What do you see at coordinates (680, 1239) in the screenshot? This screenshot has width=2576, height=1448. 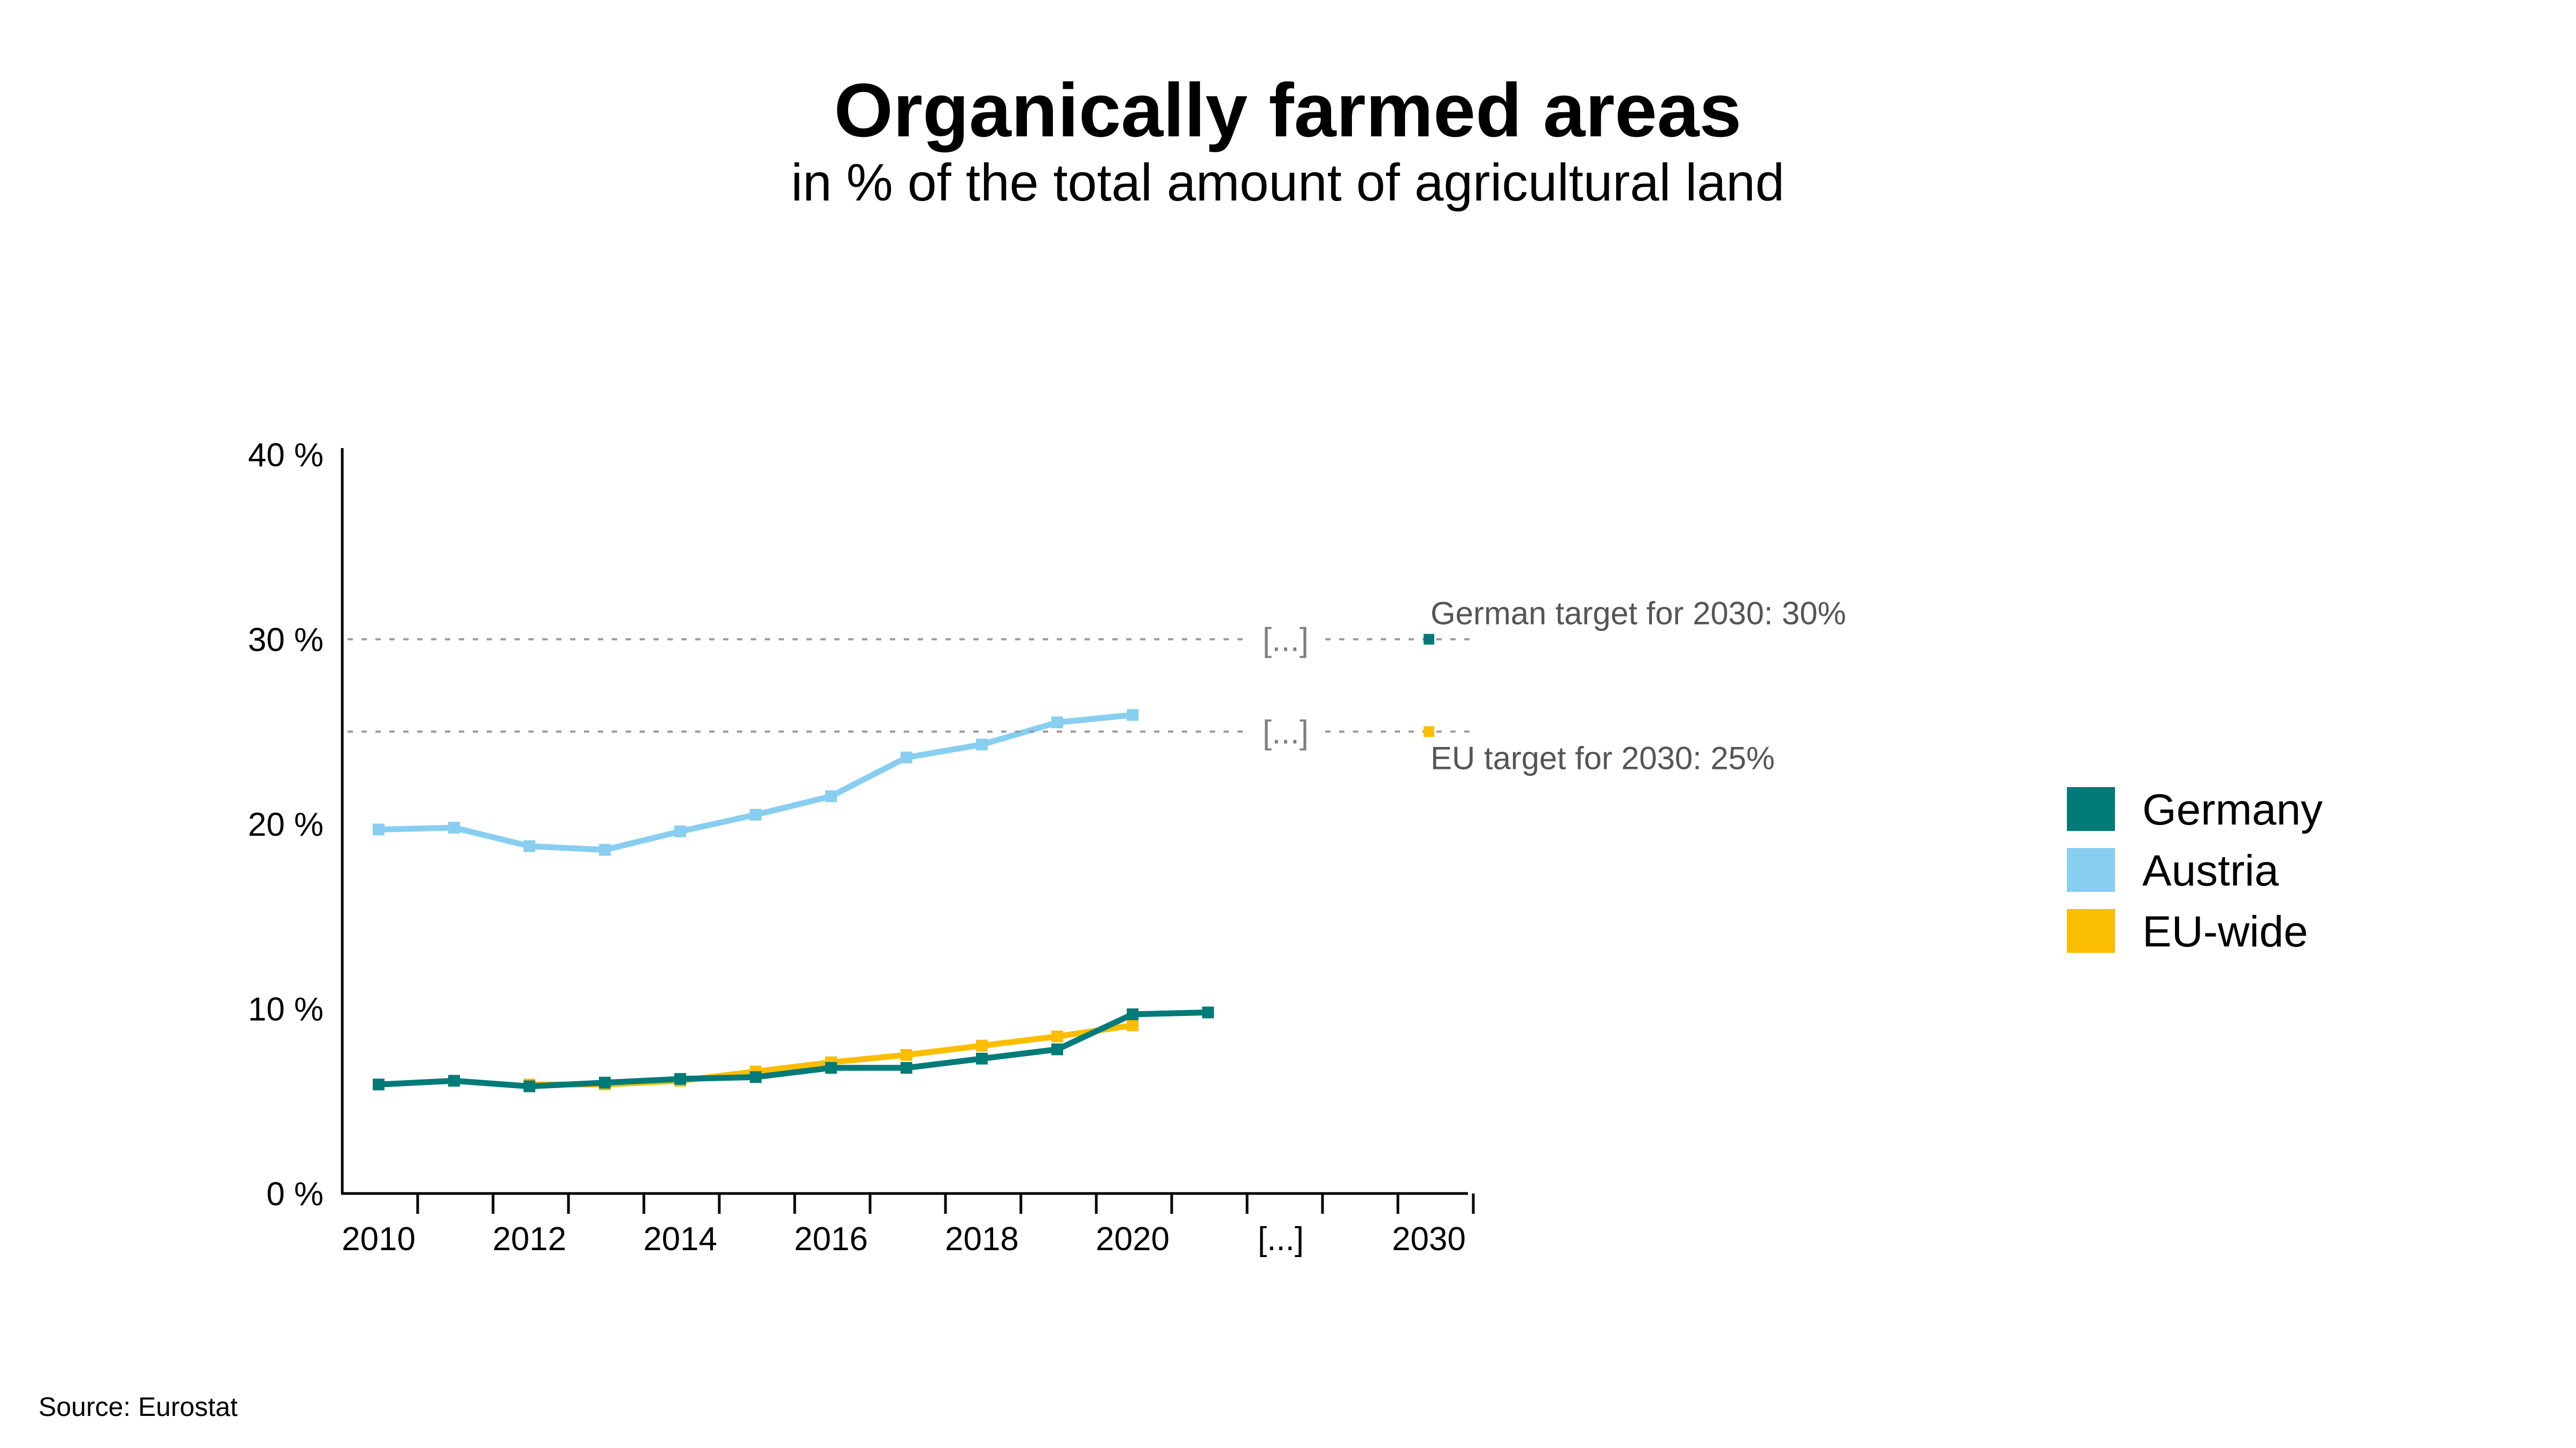 I see `x-tick-label: 2014` at bounding box center [680, 1239].